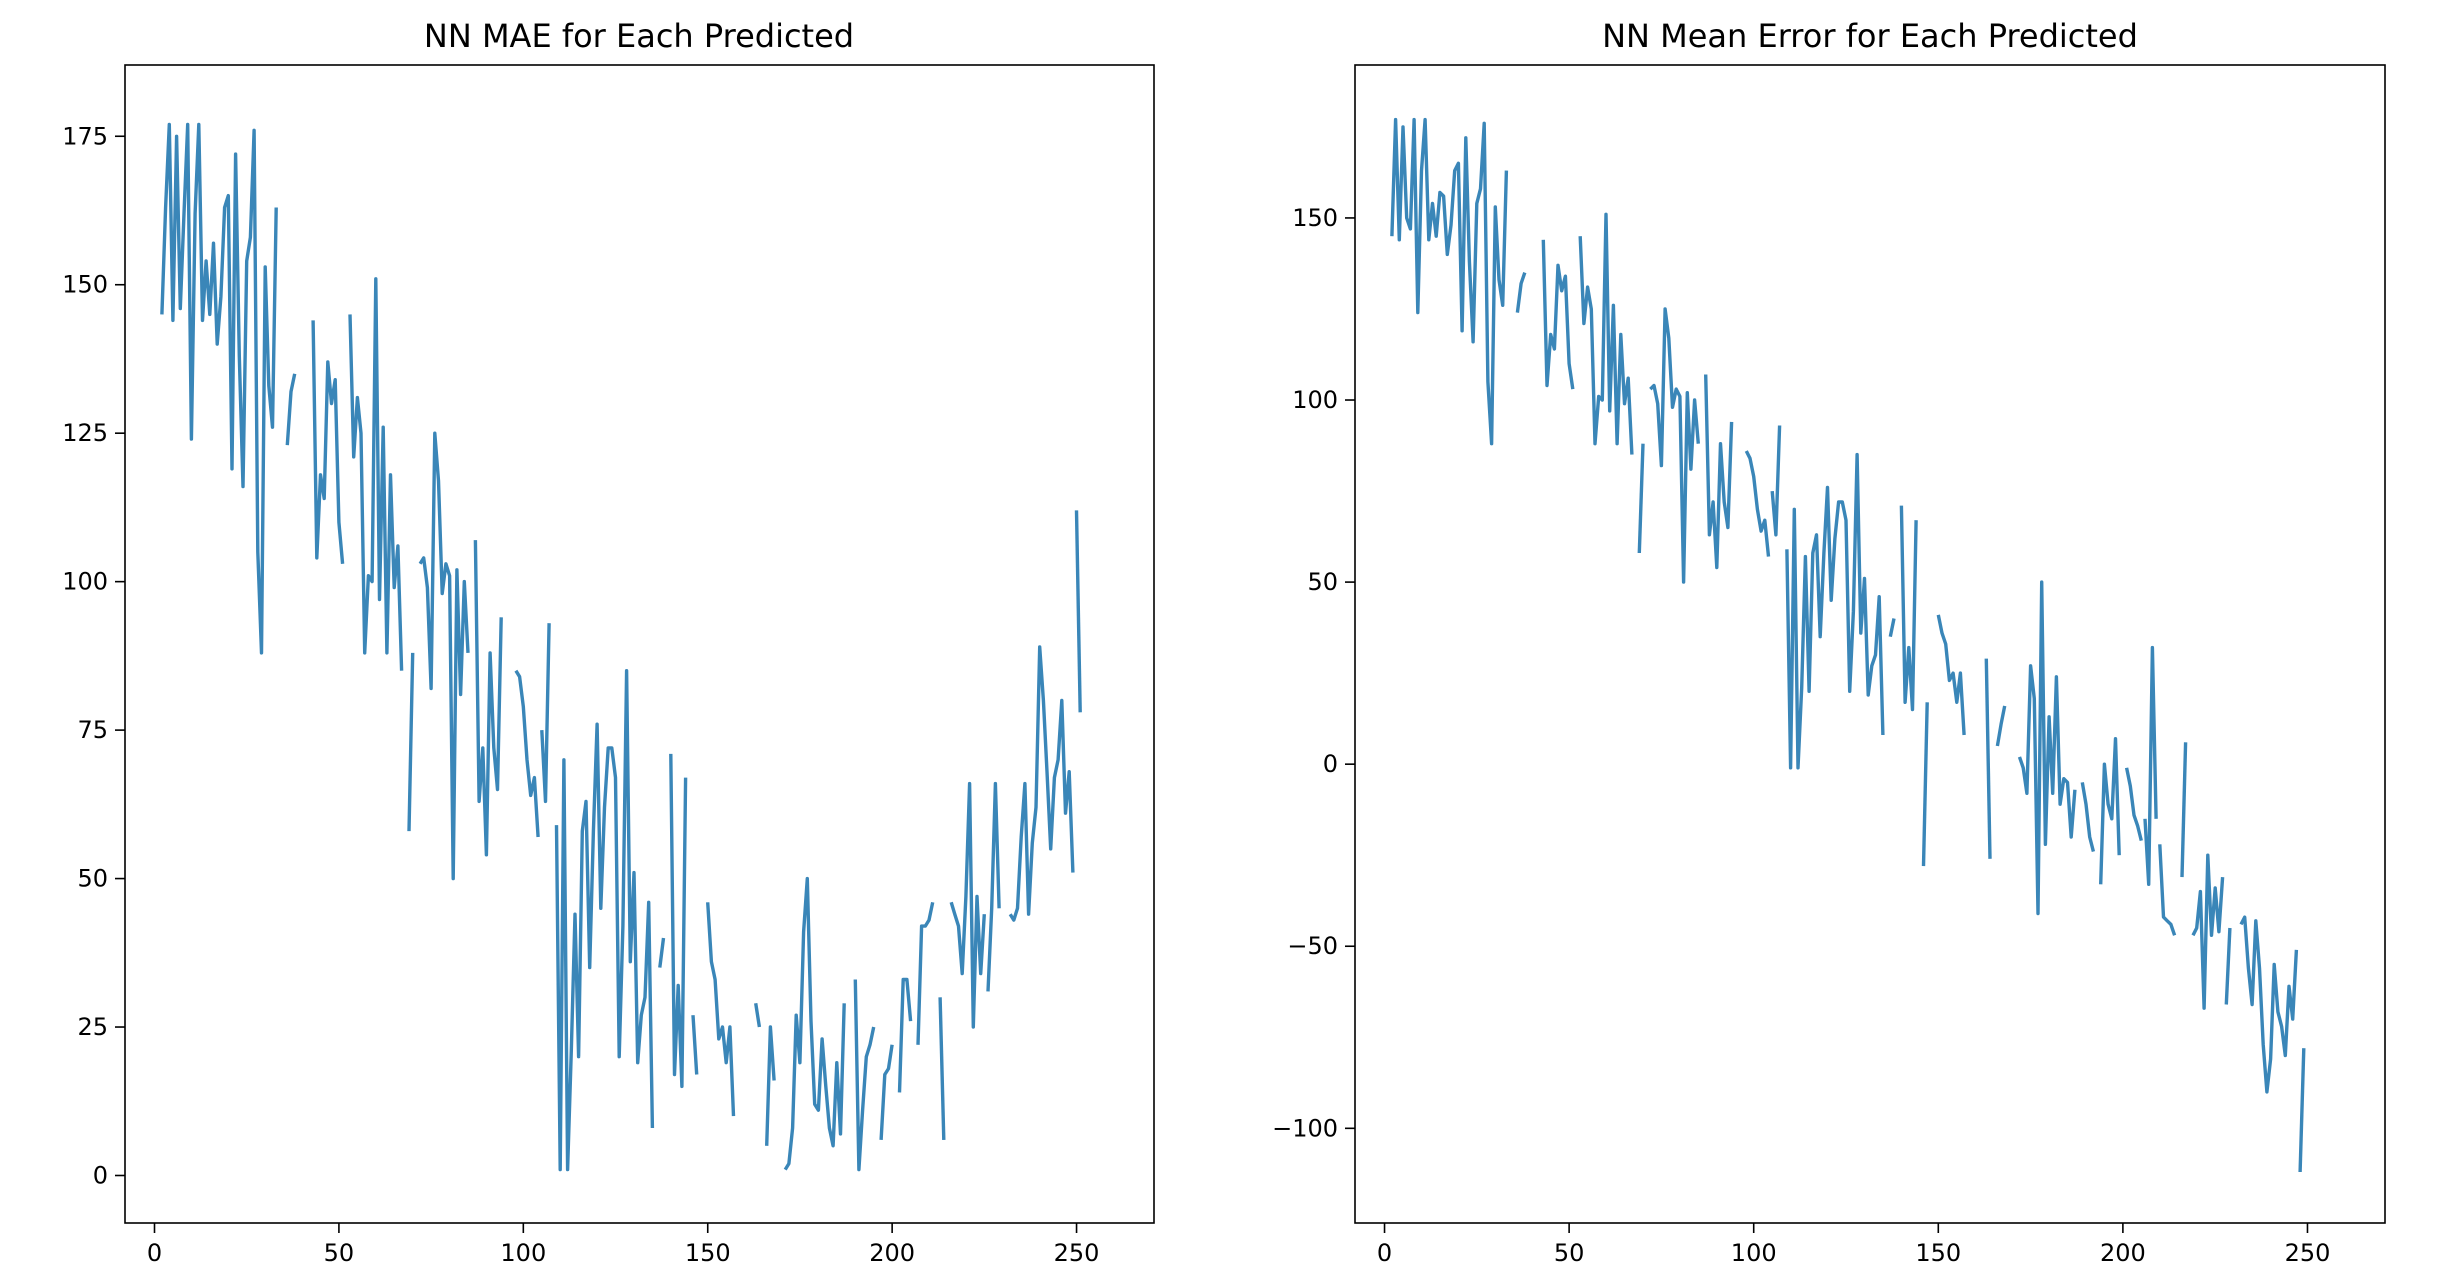 The height and width of the screenshot is (1284, 2462). I want to click on y-tick-label: 25, so click(92, 1027).